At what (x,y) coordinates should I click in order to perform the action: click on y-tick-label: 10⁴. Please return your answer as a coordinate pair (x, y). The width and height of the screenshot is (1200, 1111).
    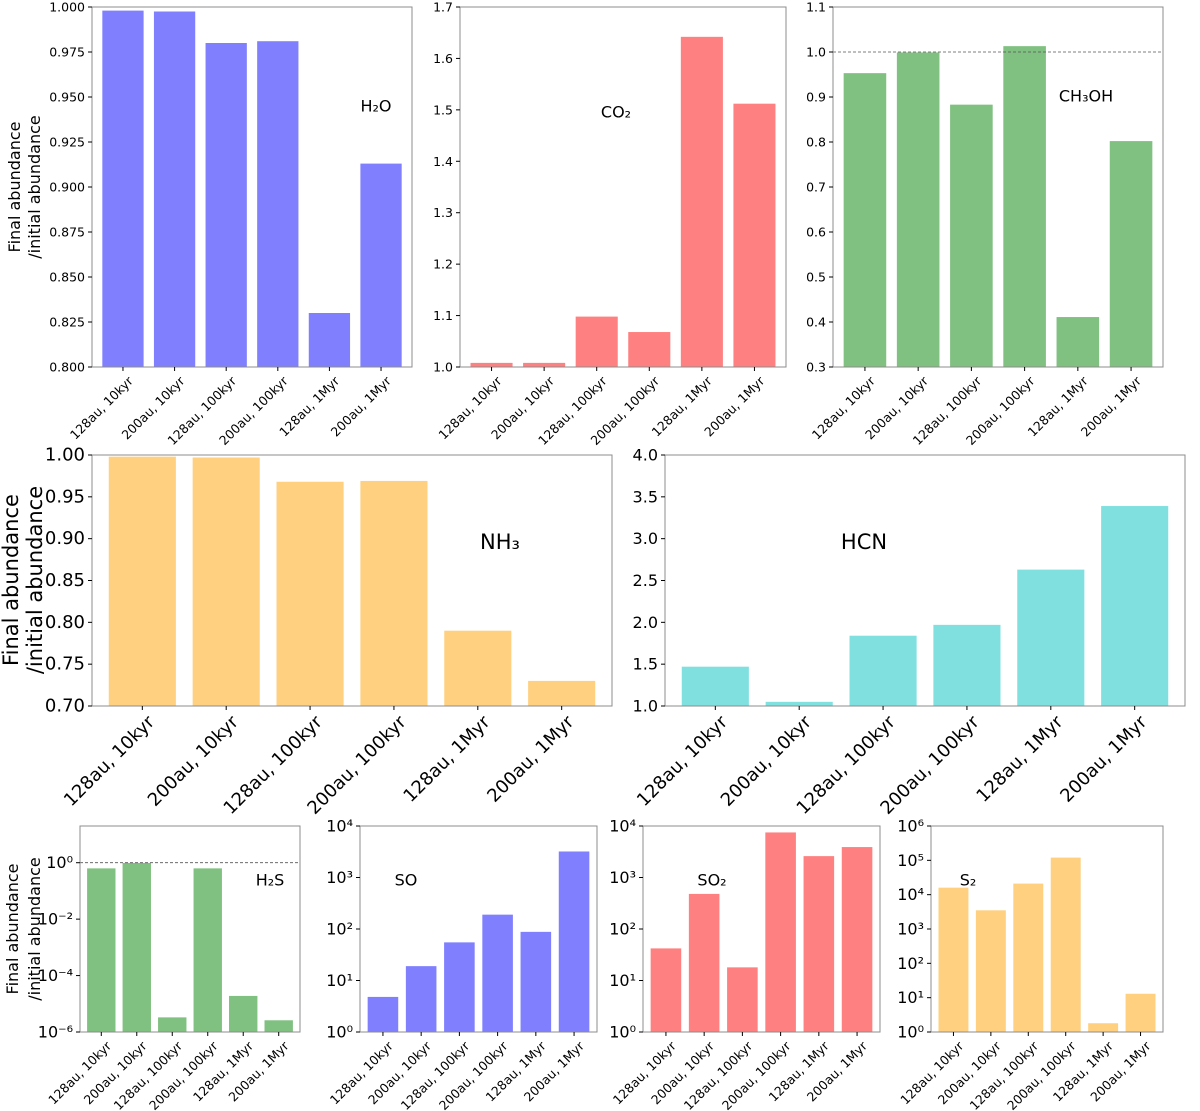
    Looking at the image, I should click on (622, 826).